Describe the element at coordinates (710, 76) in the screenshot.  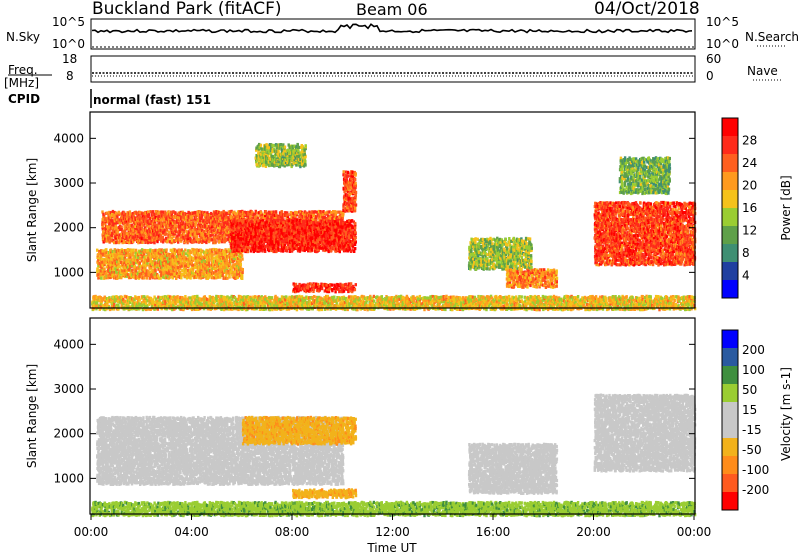
I see `nave-tick-low: 0` at that location.